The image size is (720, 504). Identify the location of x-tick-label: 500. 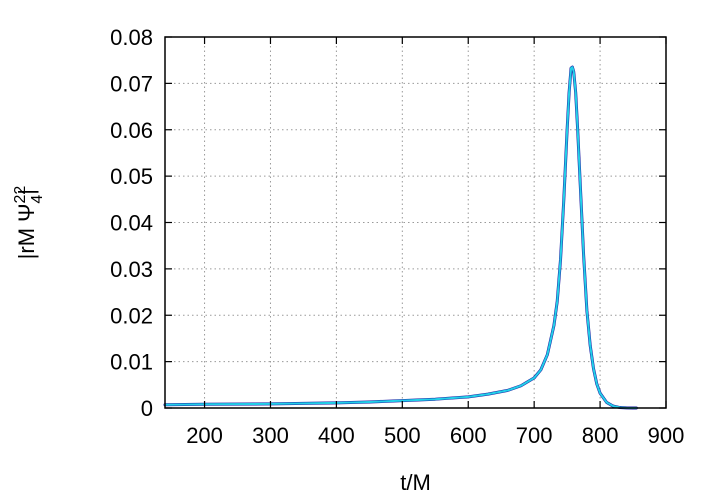
(402, 435).